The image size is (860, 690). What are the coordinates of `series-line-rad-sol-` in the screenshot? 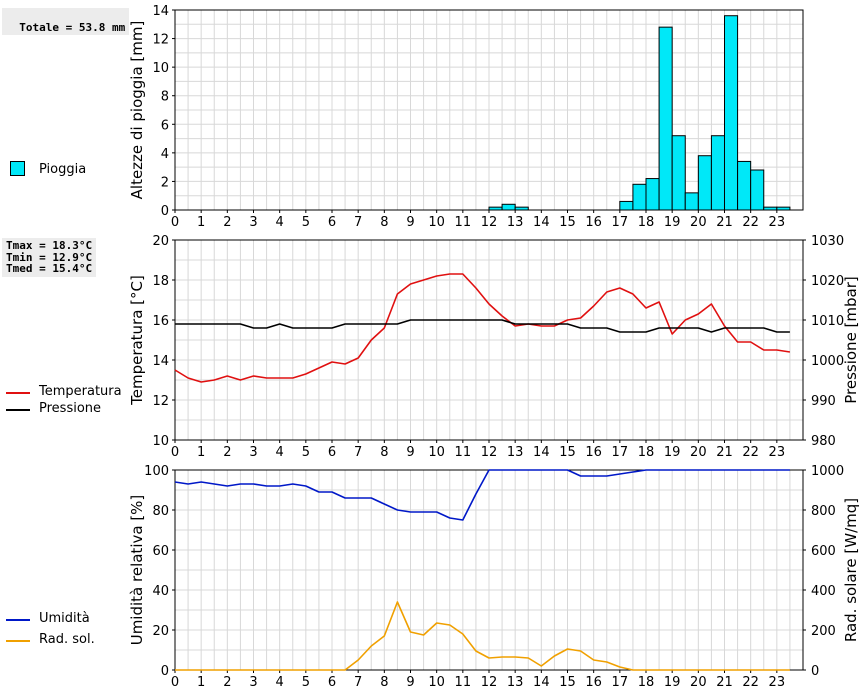 It's located at (482, 636).